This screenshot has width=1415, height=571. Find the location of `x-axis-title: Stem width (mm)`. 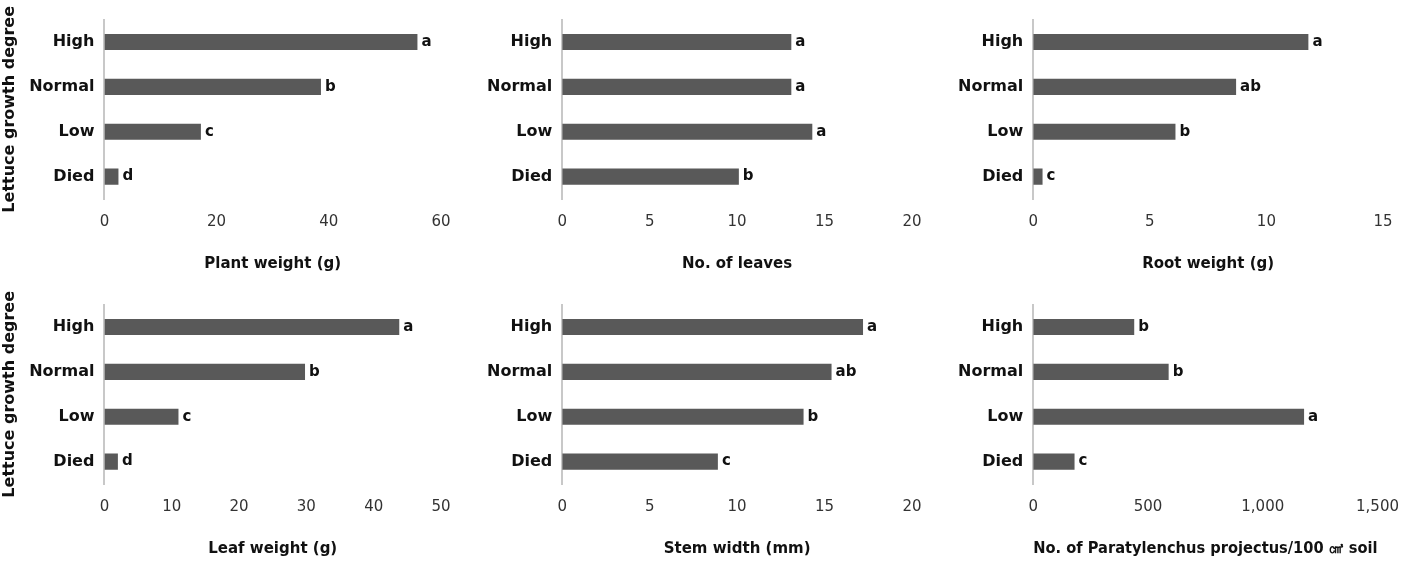

x-axis-title: Stem width (mm) is located at coordinates (737, 547).